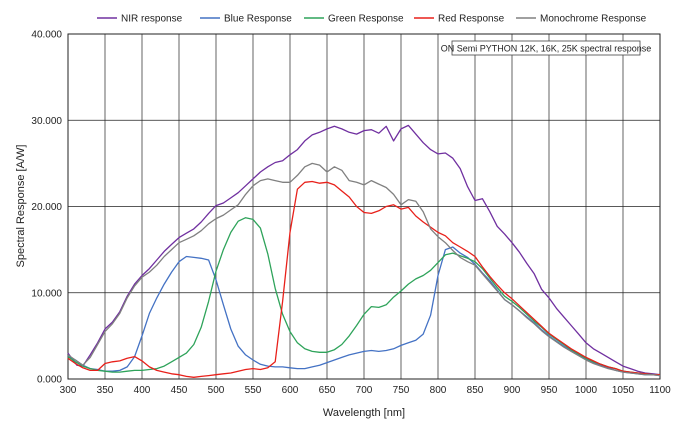 Image resolution: width=690 pixels, height=428 pixels. What do you see at coordinates (258, 19) in the screenshot?
I see `legend-label: Blue Response` at bounding box center [258, 19].